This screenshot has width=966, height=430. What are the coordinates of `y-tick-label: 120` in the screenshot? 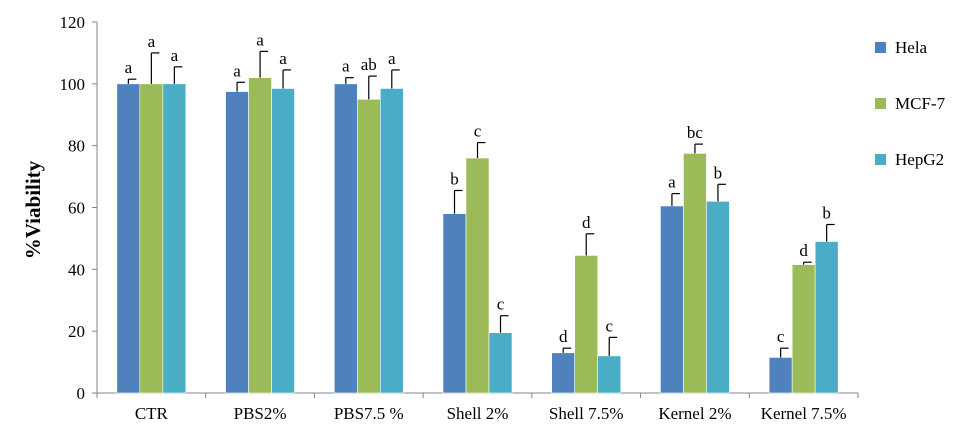 It's located at (73, 22).